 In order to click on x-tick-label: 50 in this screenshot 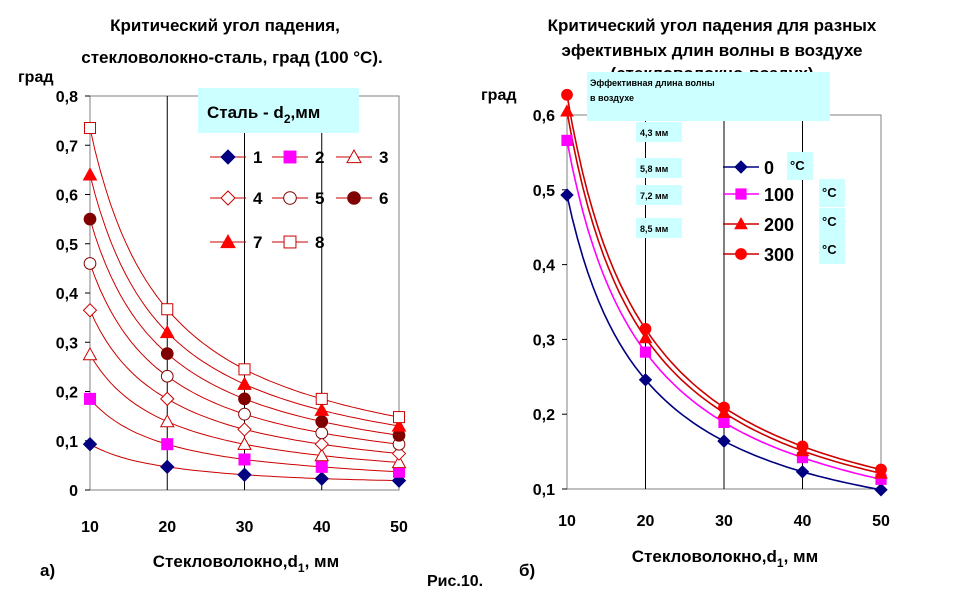, I will do `click(399, 527)`.